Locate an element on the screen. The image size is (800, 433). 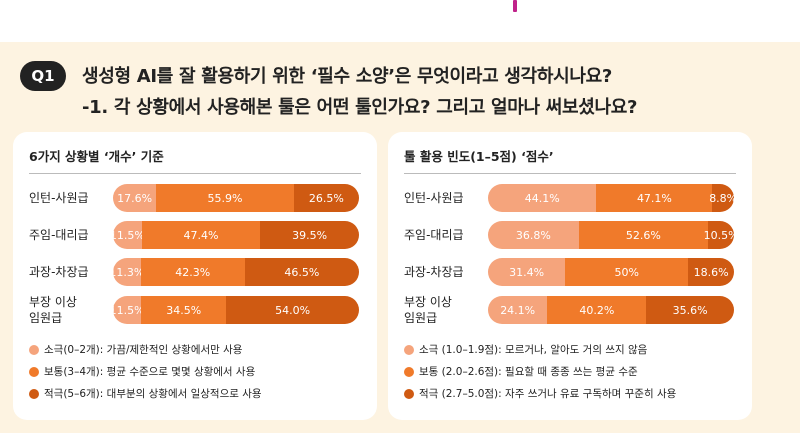
bar-segment: 46.5% is located at coordinates (301, 272).